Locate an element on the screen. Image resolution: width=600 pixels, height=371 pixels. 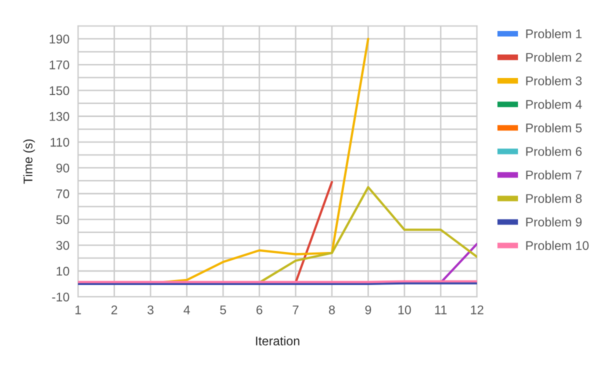
y-tick-label: 190 is located at coordinates (60, 39).